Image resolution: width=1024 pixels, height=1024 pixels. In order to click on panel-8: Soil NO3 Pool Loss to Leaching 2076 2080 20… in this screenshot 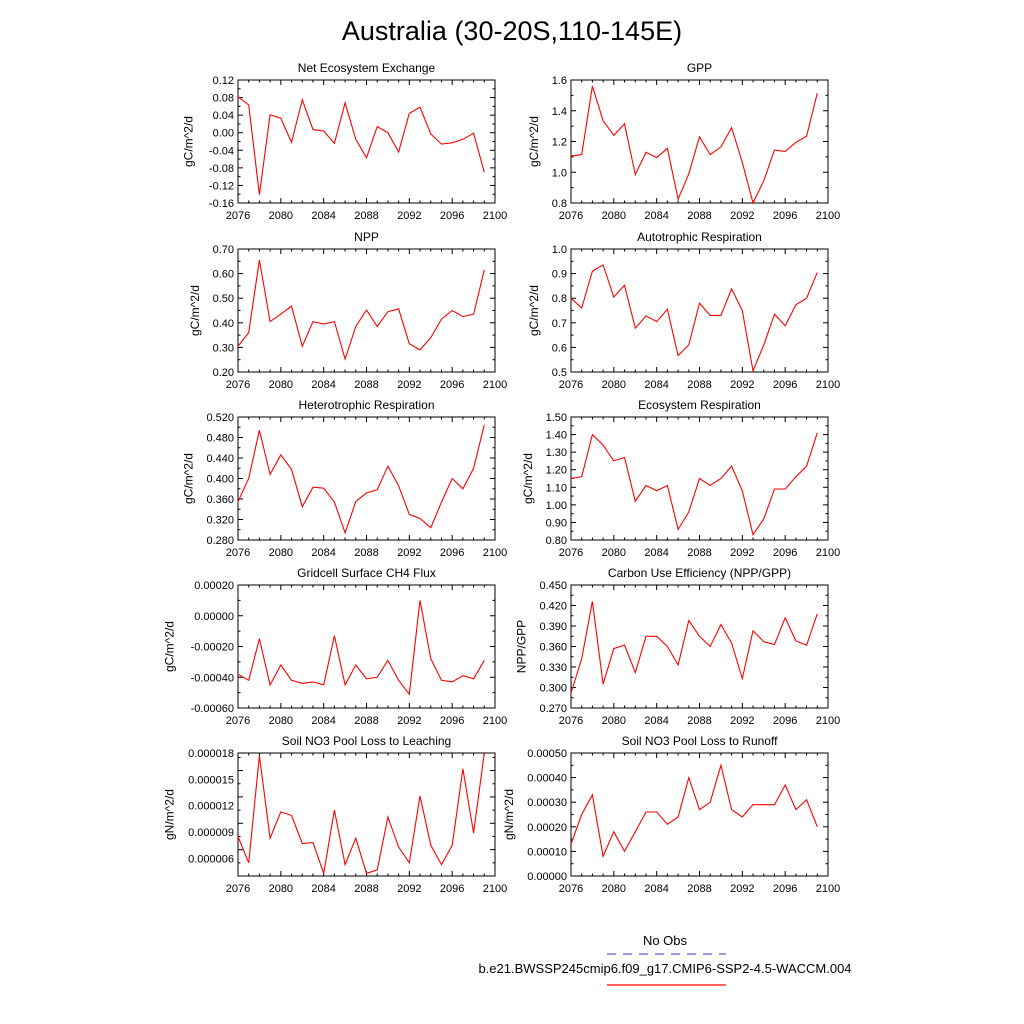, I will do `click(335, 814)`.